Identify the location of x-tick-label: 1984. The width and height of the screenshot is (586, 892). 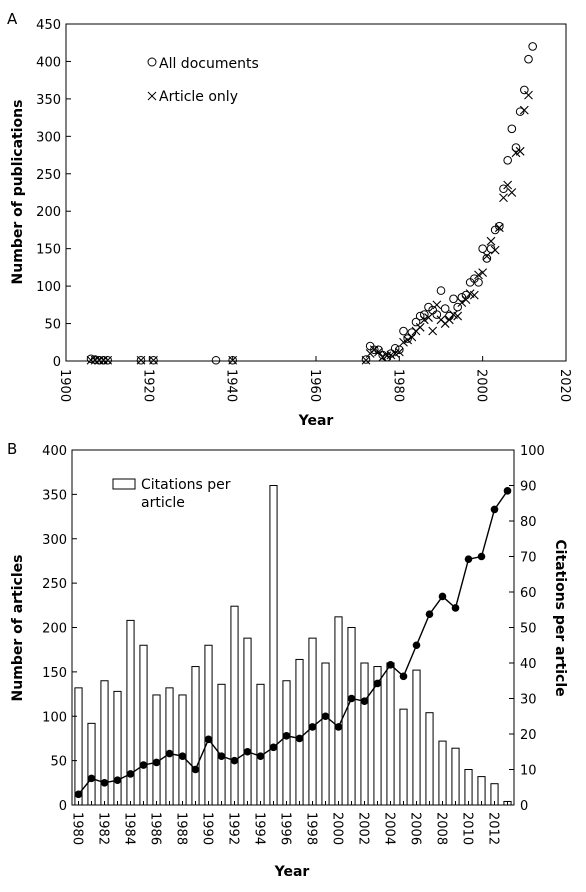
(129, 828).